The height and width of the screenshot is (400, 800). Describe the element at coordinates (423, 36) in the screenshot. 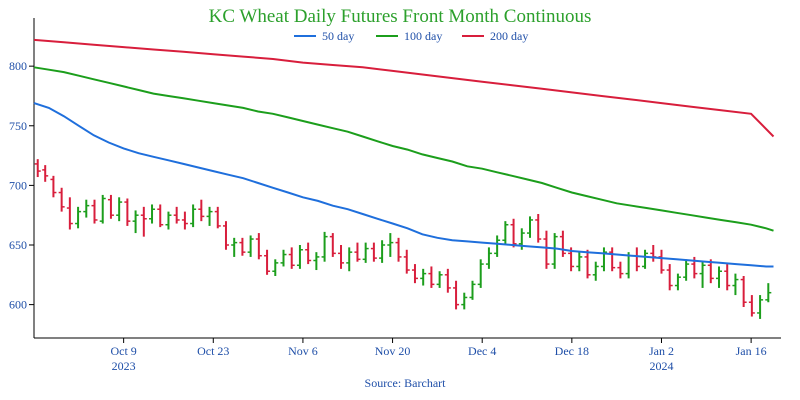

I see `legend-label: 100 day` at that location.